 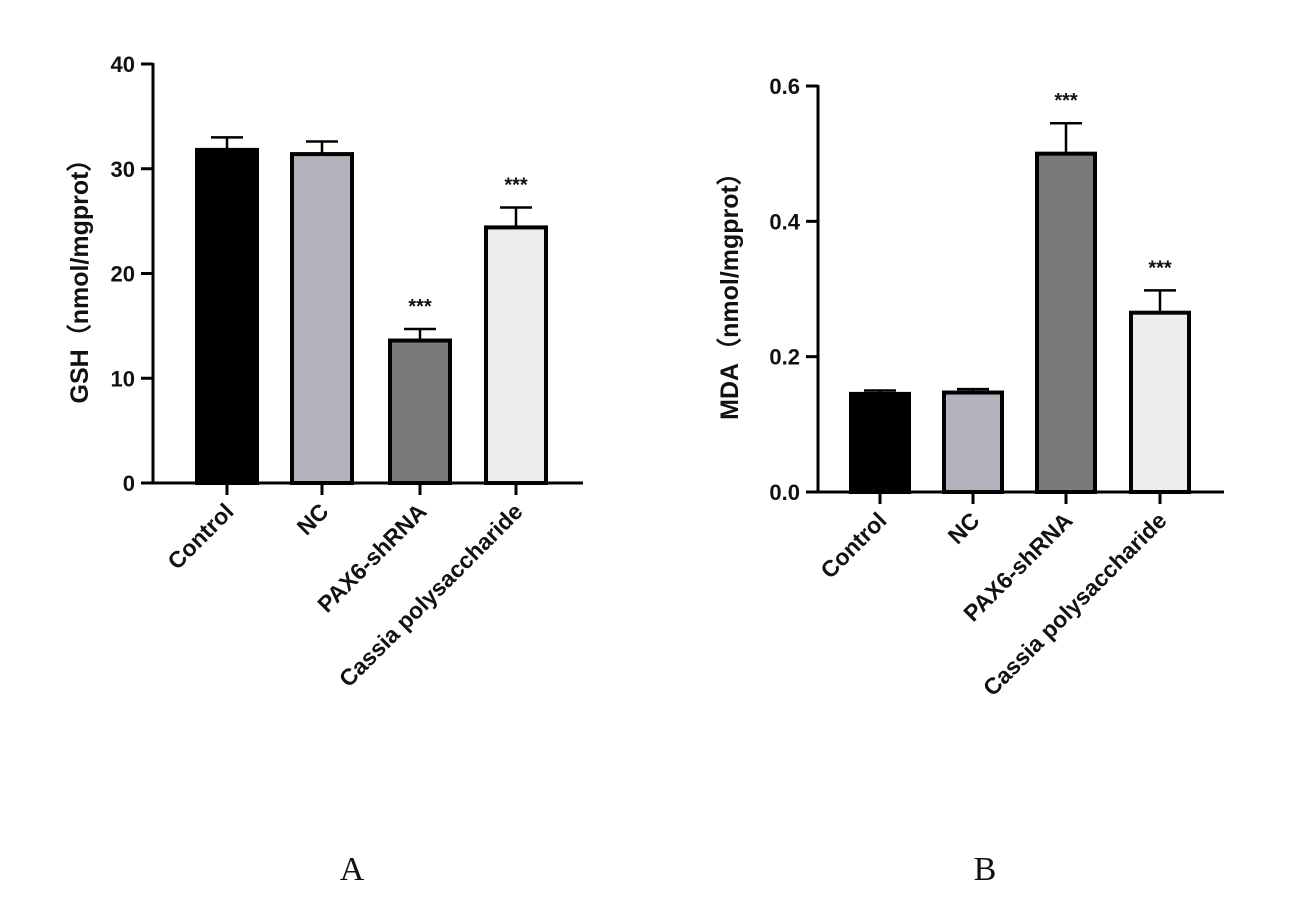 I want to click on y-tick-label: 0.6, so click(x=784, y=86).